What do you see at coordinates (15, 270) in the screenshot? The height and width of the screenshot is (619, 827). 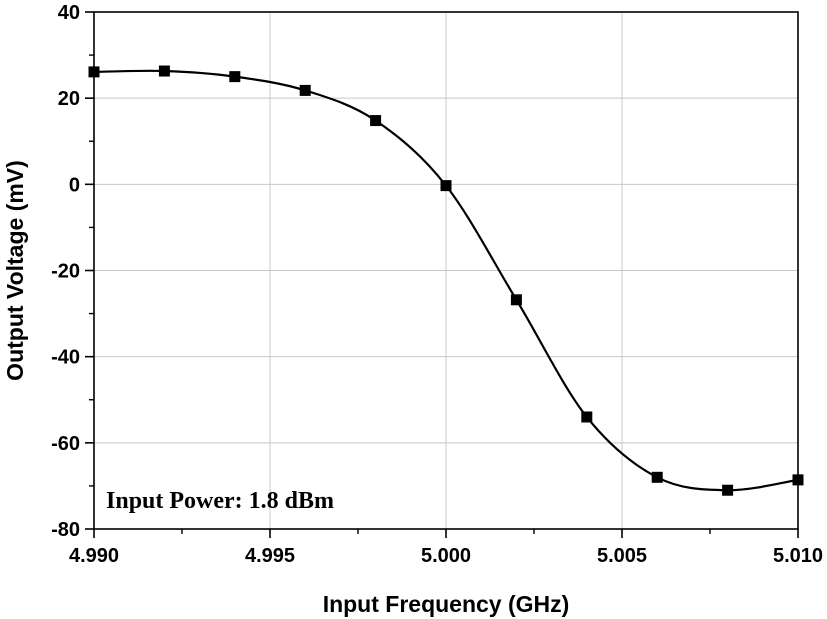 I see `y-axis-title: Output Voltage (mV)` at bounding box center [15, 270].